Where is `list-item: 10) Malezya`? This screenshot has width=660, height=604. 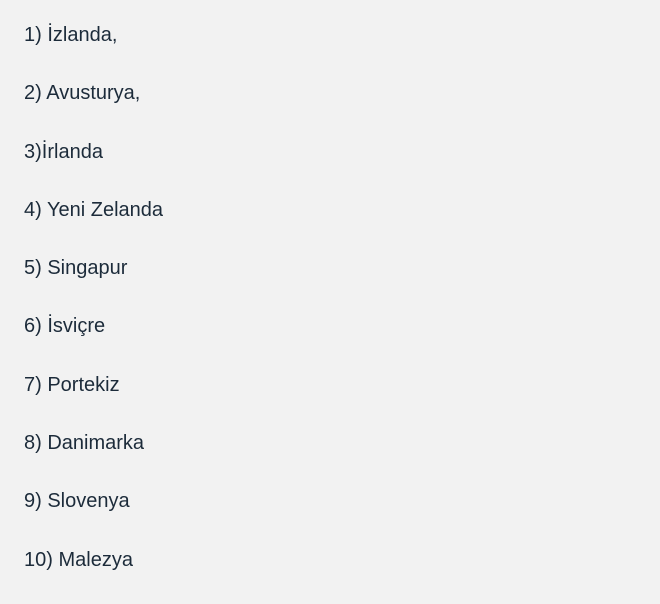
list-item: 10) Malezya is located at coordinates (78, 559).